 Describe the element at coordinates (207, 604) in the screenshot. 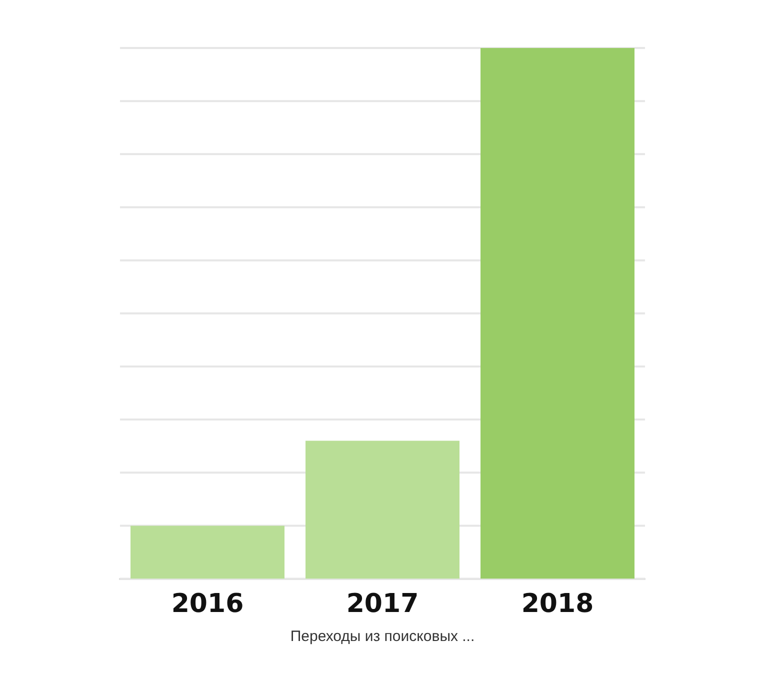

I see `x-tick-label: 2016` at that location.